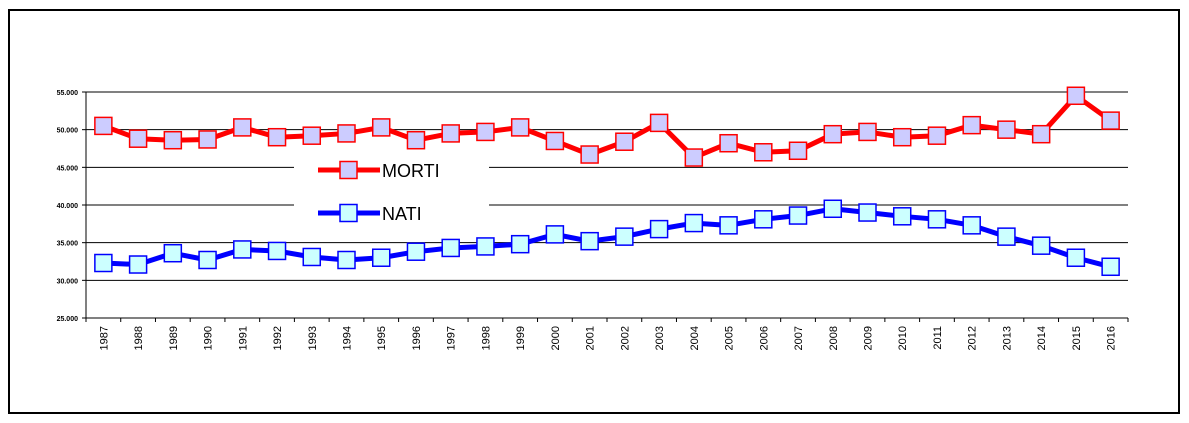 The width and height of the screenshot is (1189, 423). Describe the element at coordinates (486, 338) in the screenshot. I see `x-tick-label: 1998` at that location.